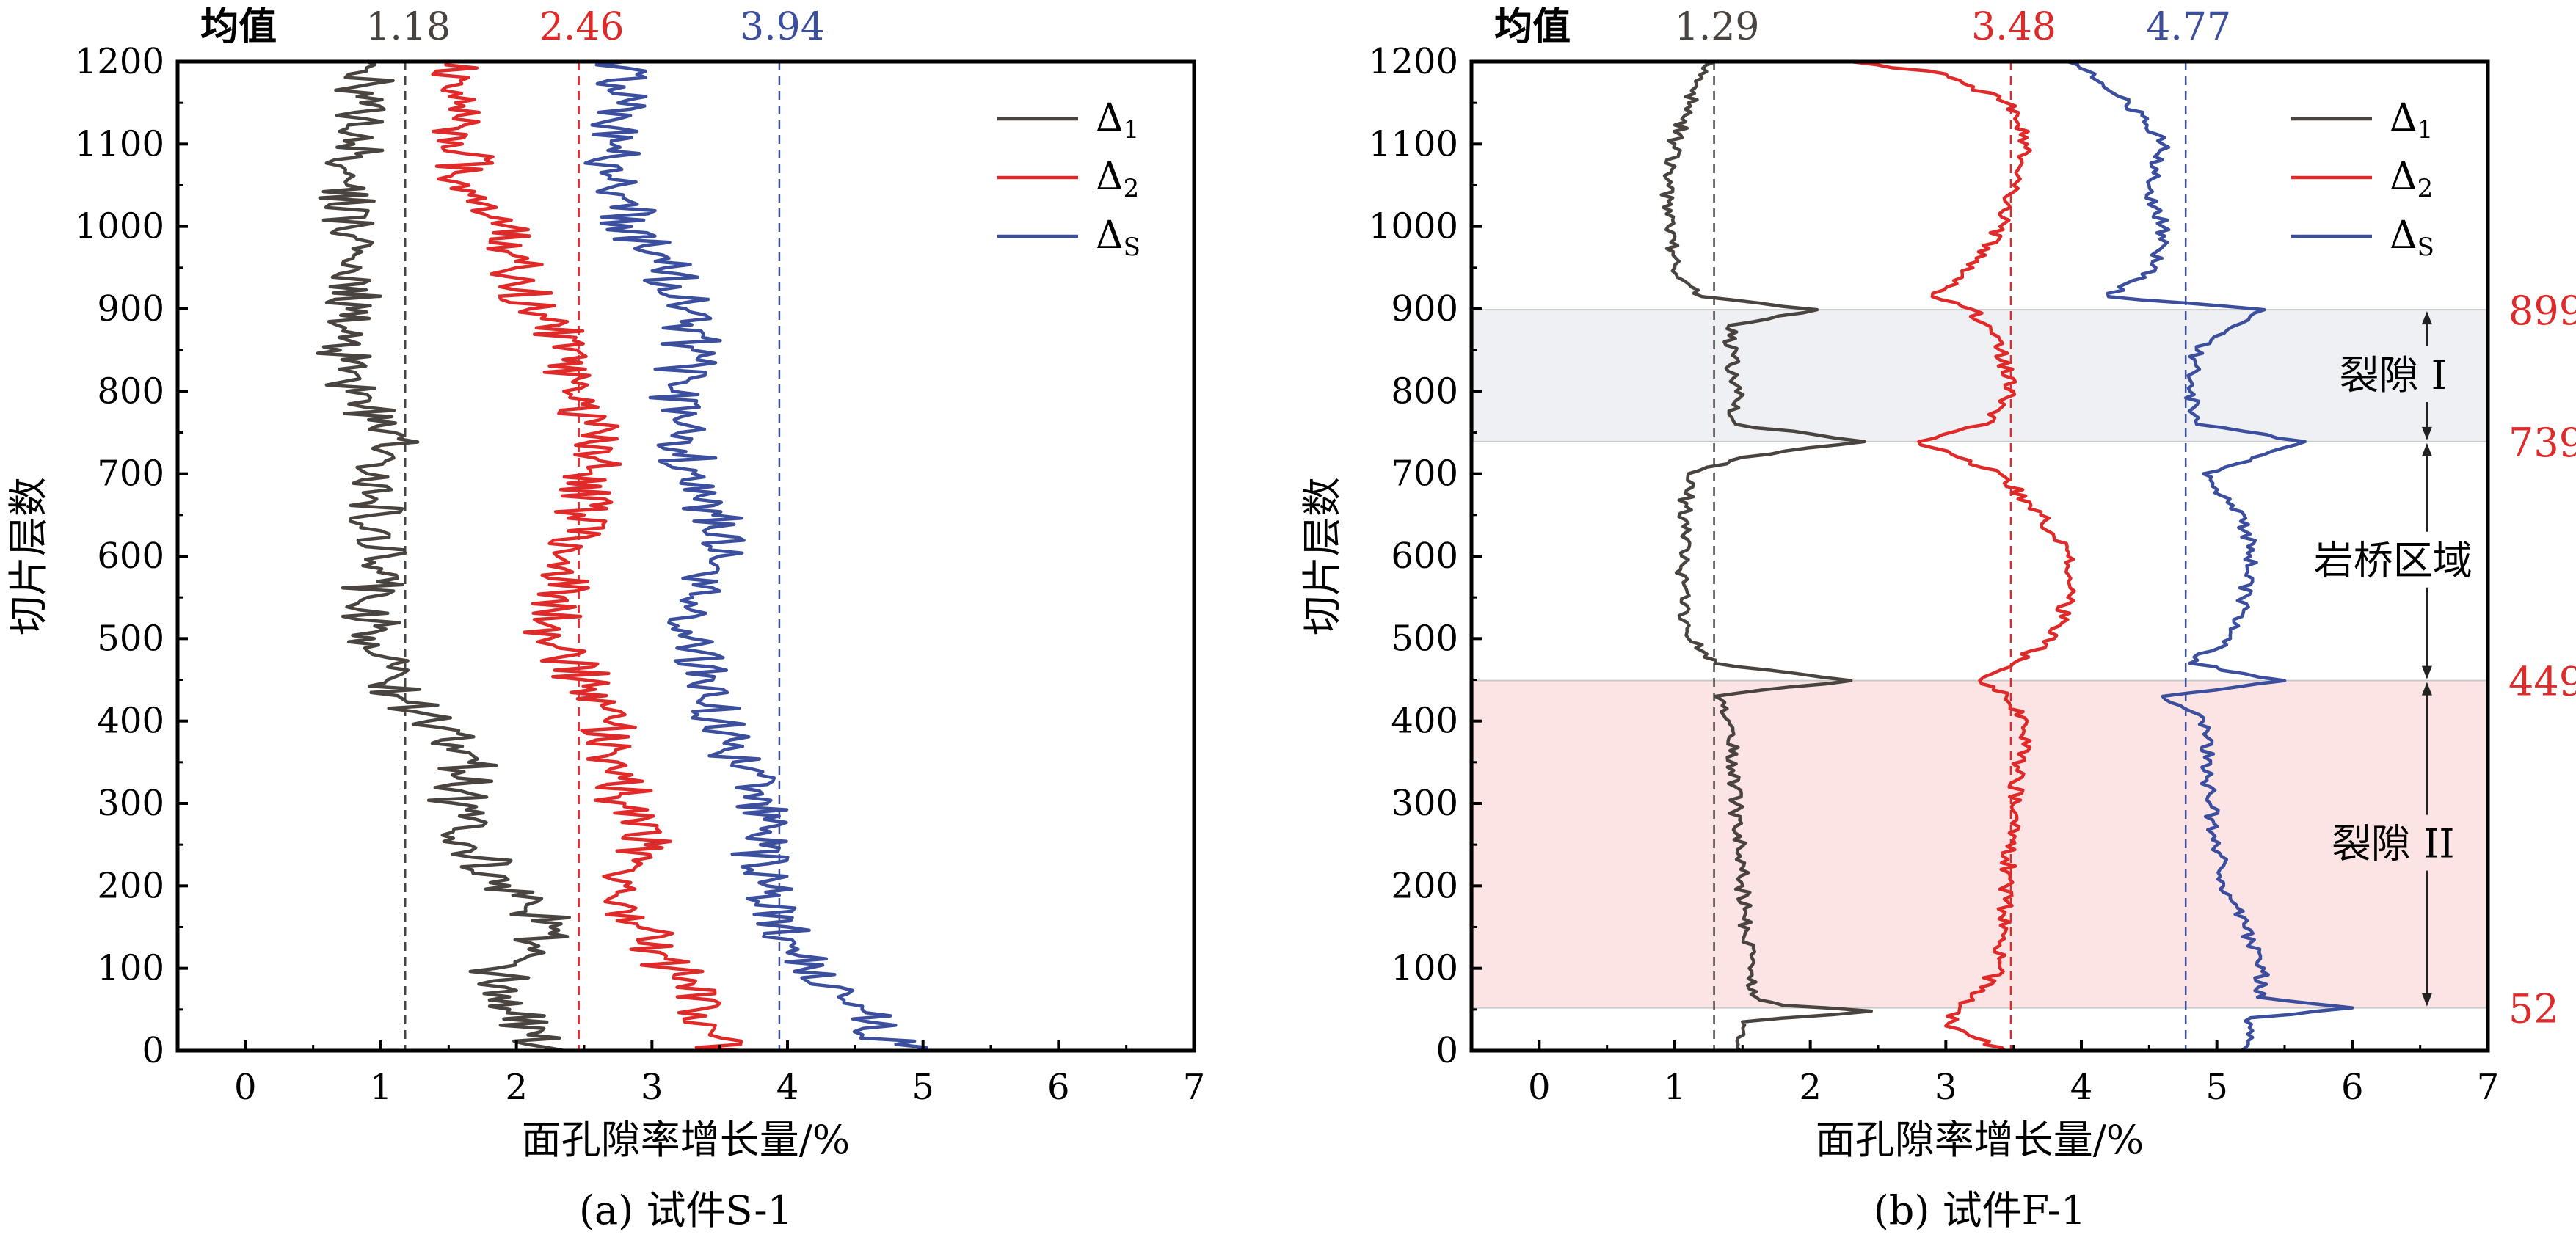  Describe the element at coordinates (582, 27) in the screenshot. I see `mean-value-label: 2.46` at that location.